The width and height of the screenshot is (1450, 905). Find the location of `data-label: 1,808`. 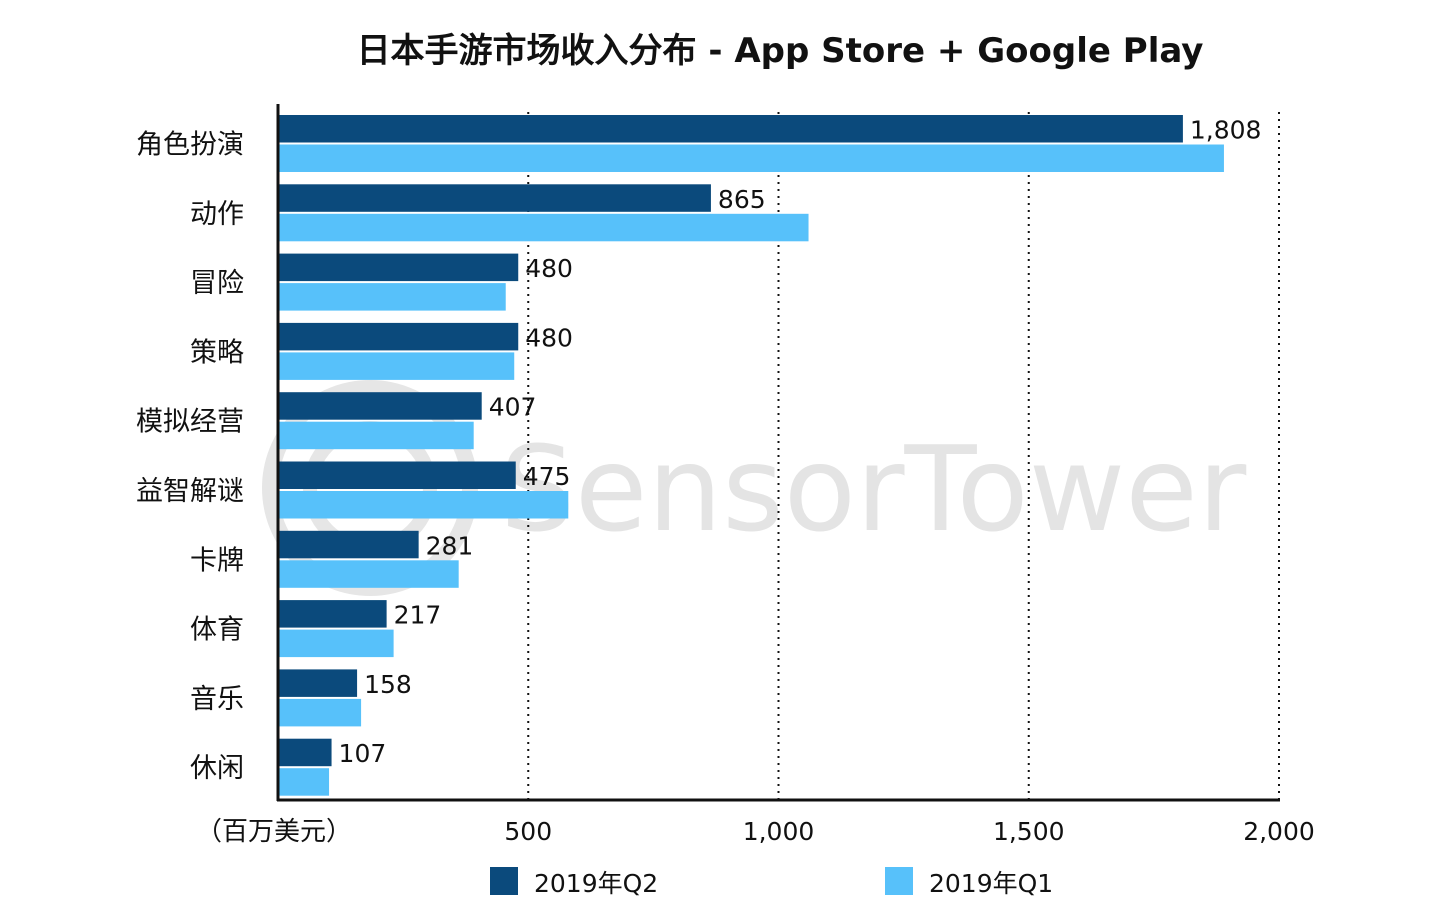

data-label: 1,808 is located at coordinates (1226, 130).